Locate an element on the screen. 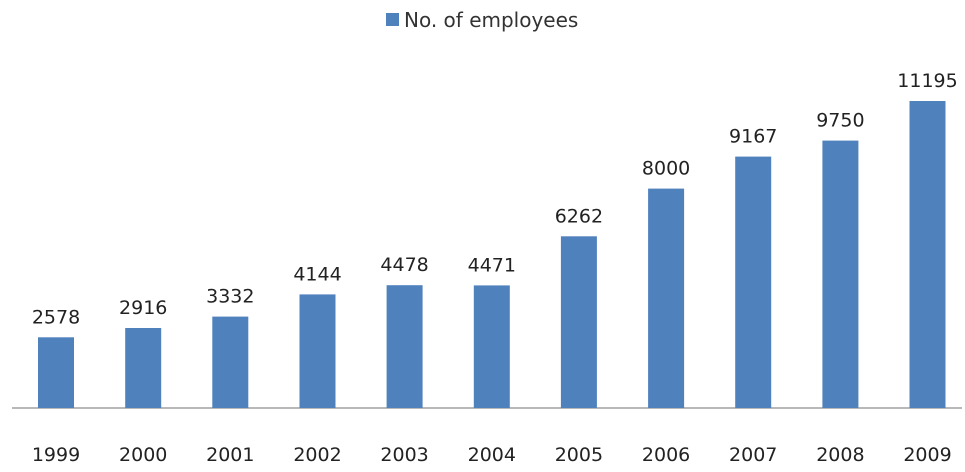 Image resolution: width=965 pixels, height=472 pixels. bar-2007 is located at coordinates (753, 282).